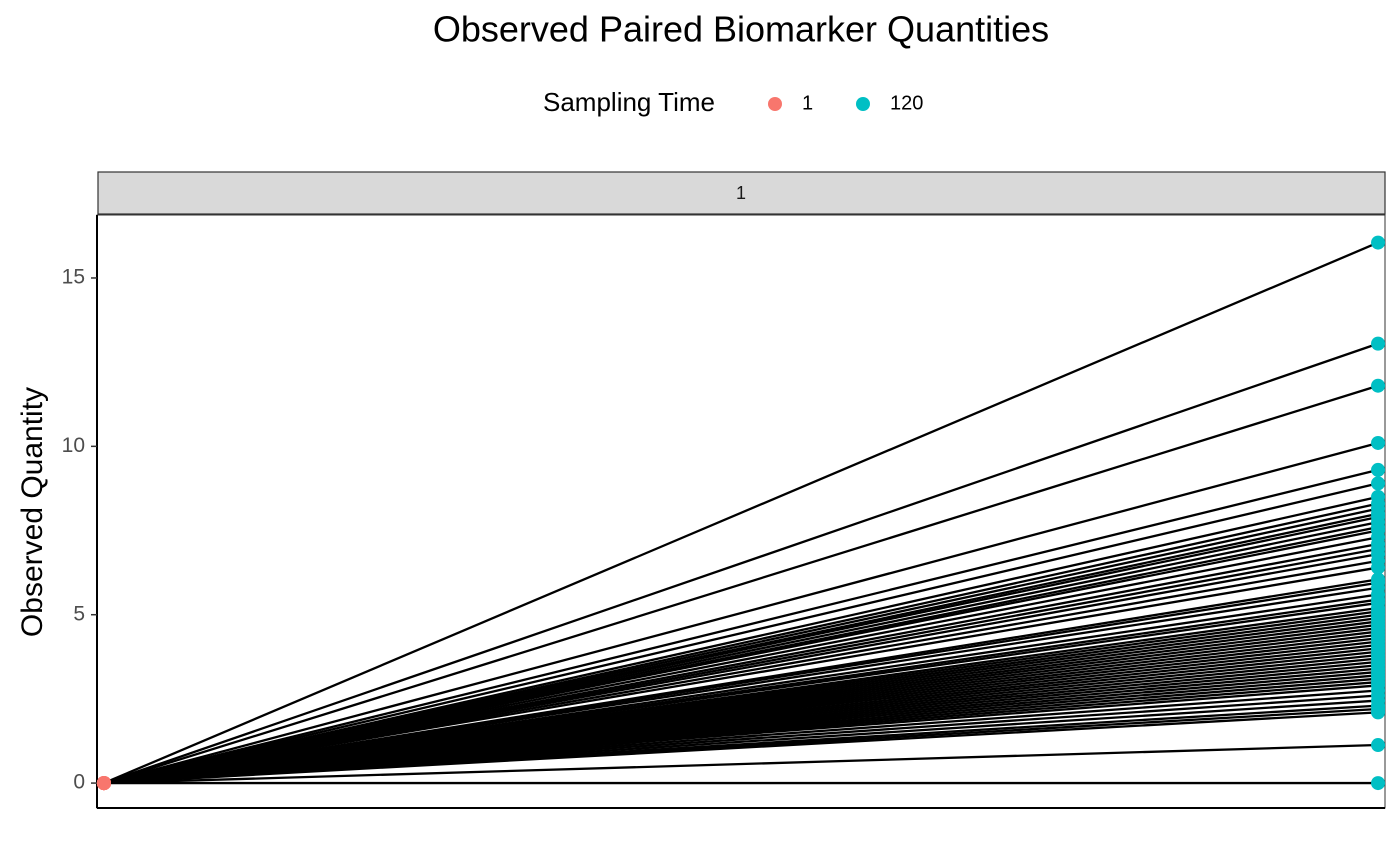  Describe the element at coordinates (32, 512) in the screenshot. I see `y-axis-label: Observed Quantity` at that location.